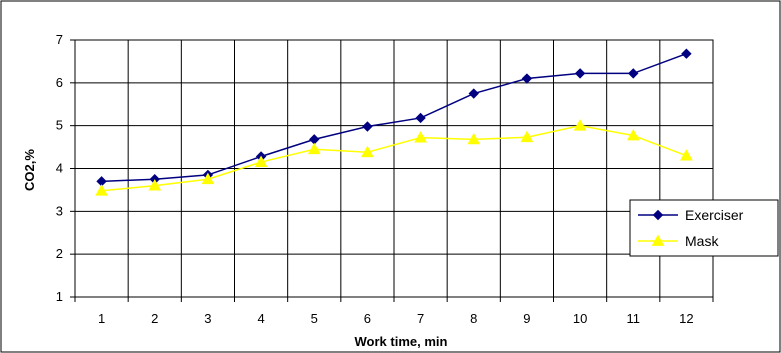  Describe the element at coordinates (634, 318) in the screenshot. I see `x-tick-label: 11` at that location.